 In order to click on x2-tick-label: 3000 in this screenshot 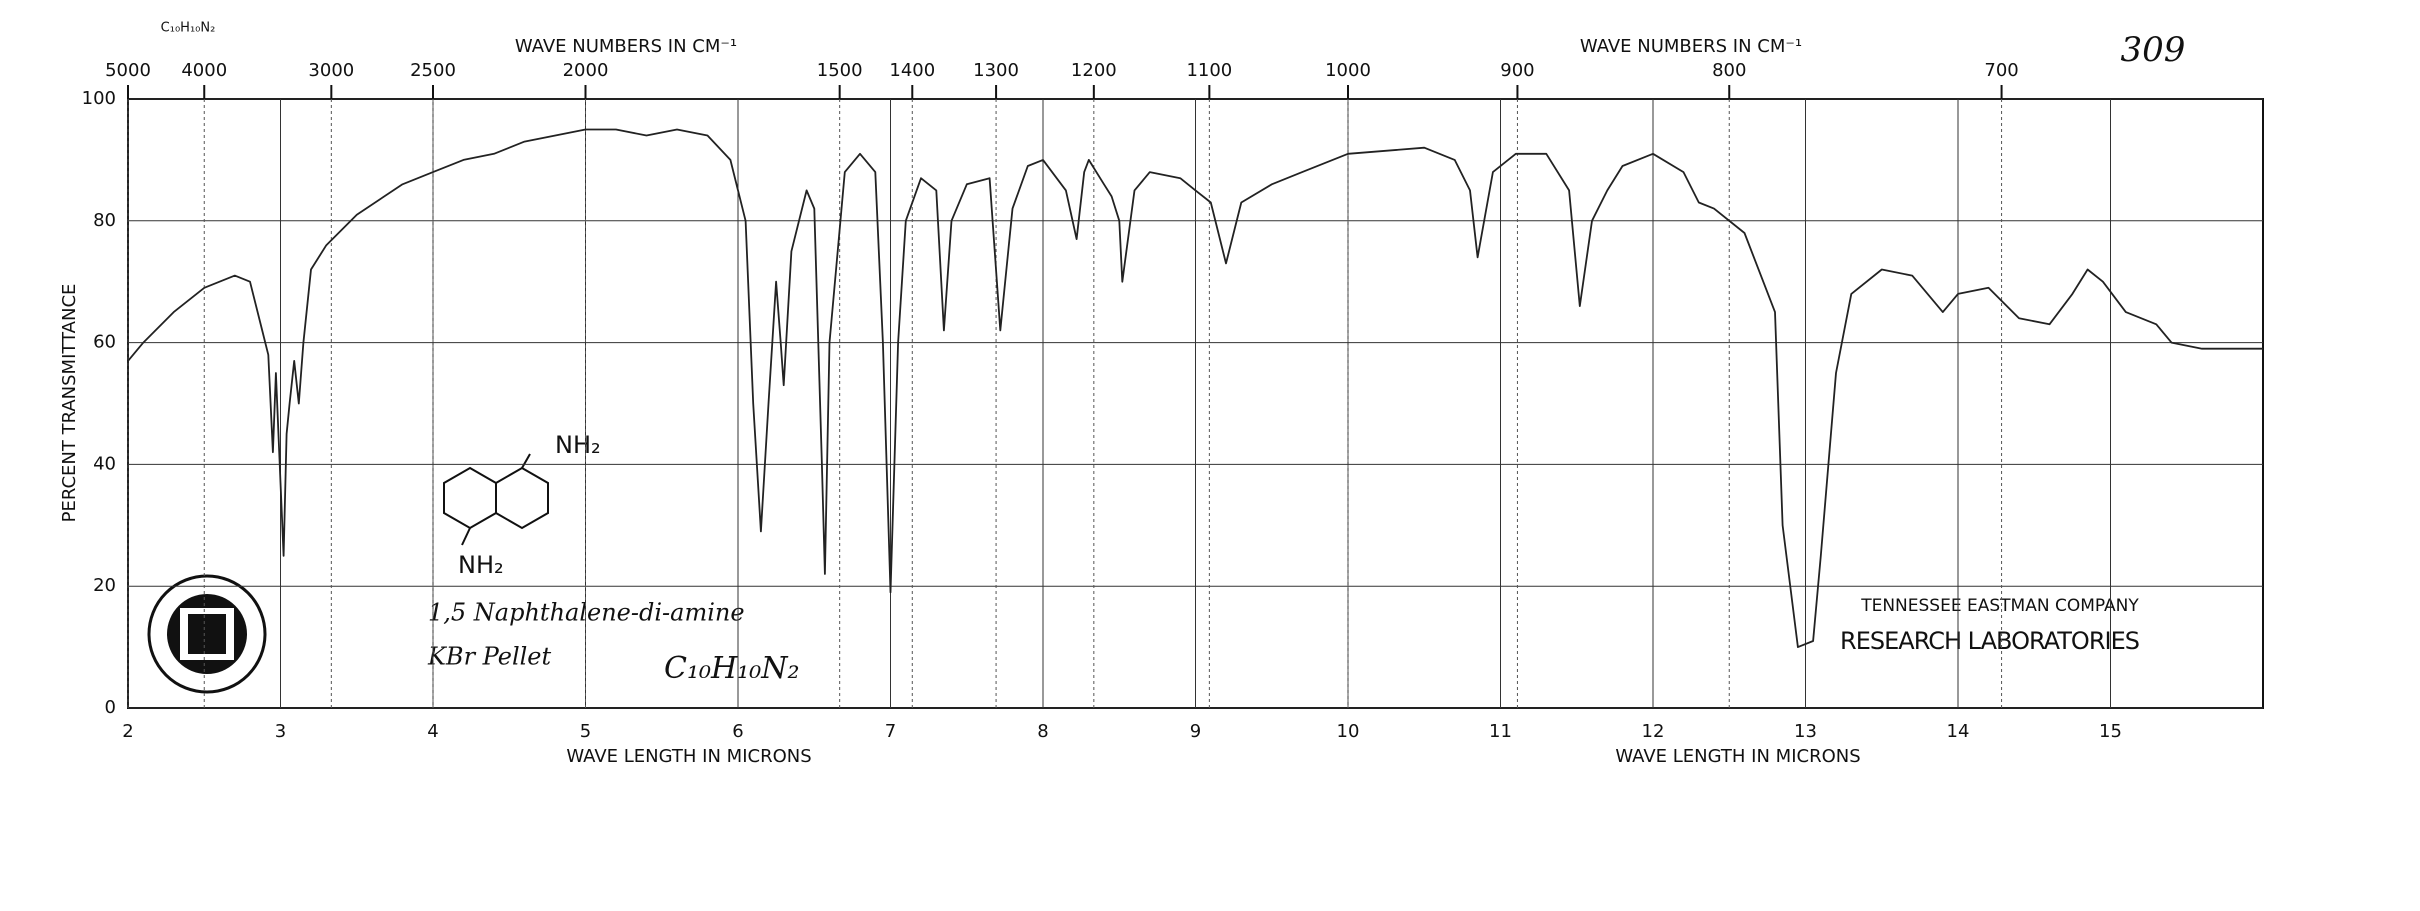, I will do `click(331, 70)`.